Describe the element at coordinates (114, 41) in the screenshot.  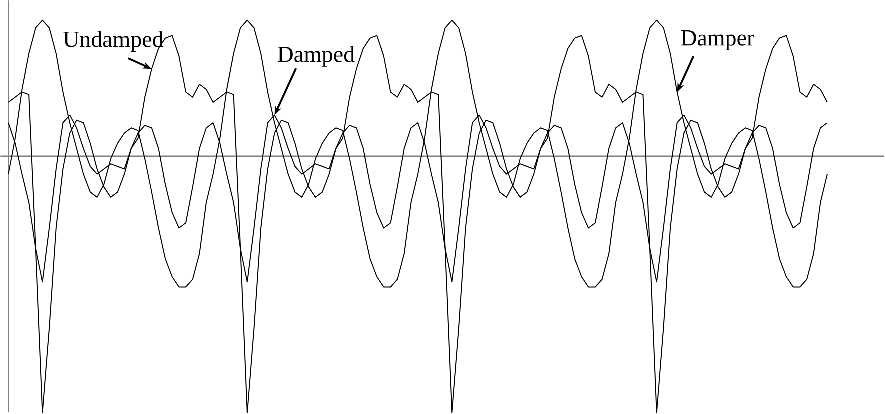
I see `series-label: Undamped` at that location.